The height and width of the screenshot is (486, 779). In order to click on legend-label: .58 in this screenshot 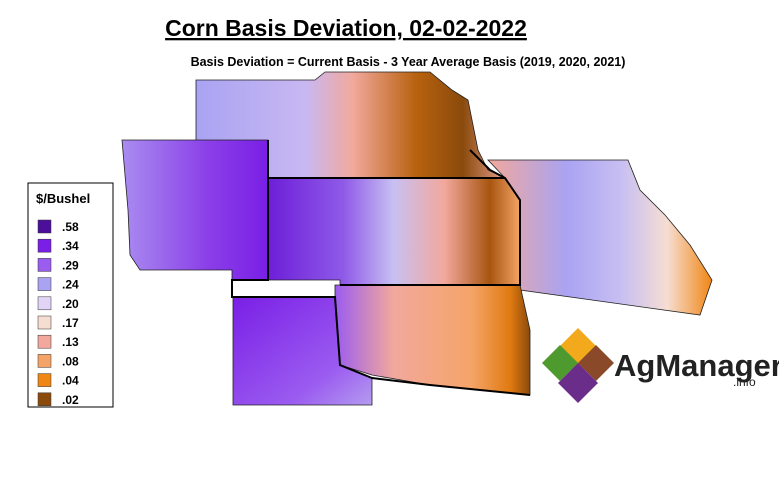, I will do `click(70, 227)`.